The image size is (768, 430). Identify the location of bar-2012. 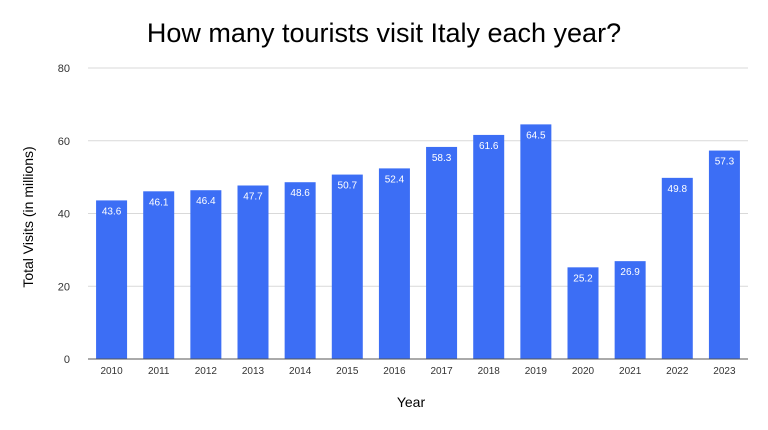
(206, 274).